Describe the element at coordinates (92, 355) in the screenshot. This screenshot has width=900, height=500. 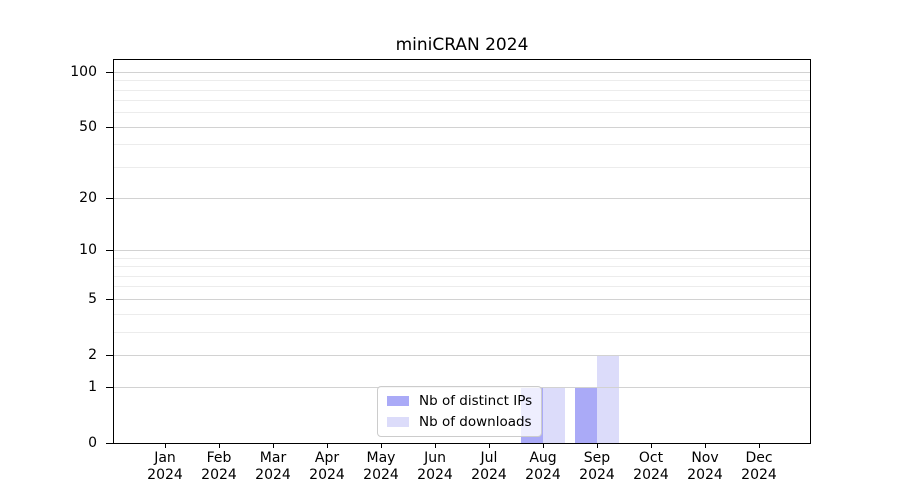
I see `y-tick-label-2: 2` at that location.